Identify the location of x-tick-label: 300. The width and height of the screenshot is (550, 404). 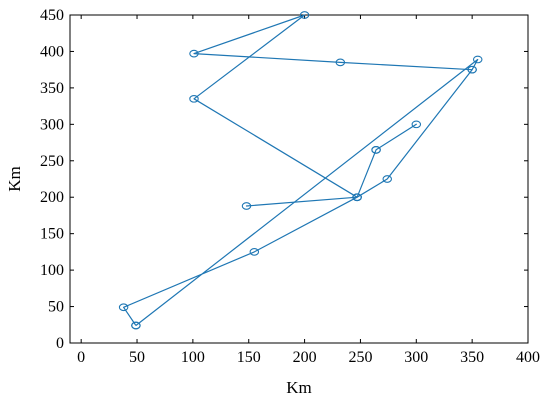
(416, 357).